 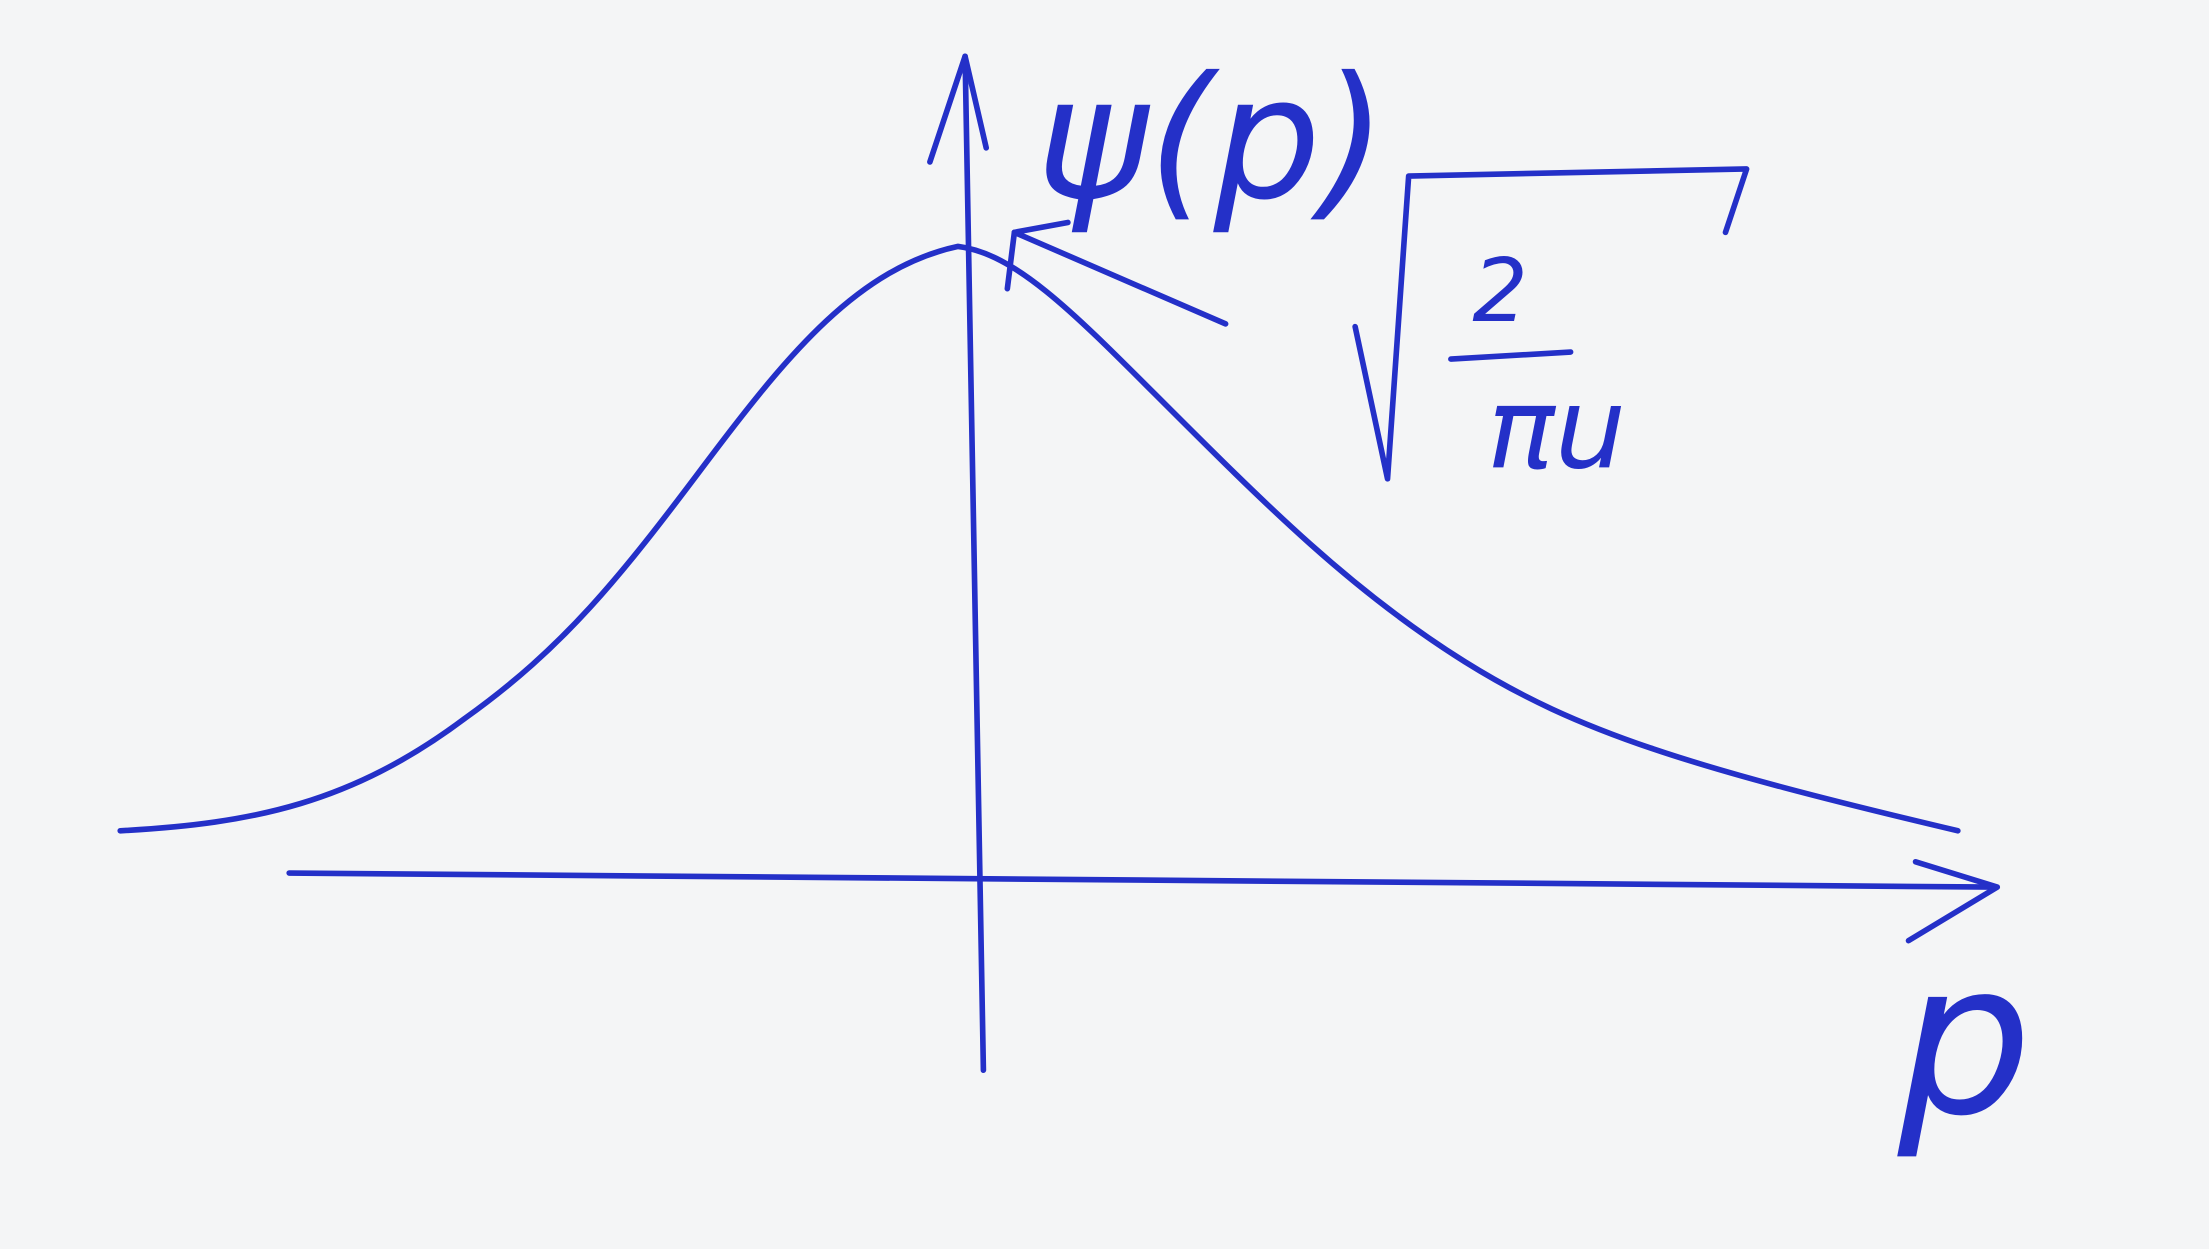 I want to click on annotation-arrow, so click(x=1120, y=278).